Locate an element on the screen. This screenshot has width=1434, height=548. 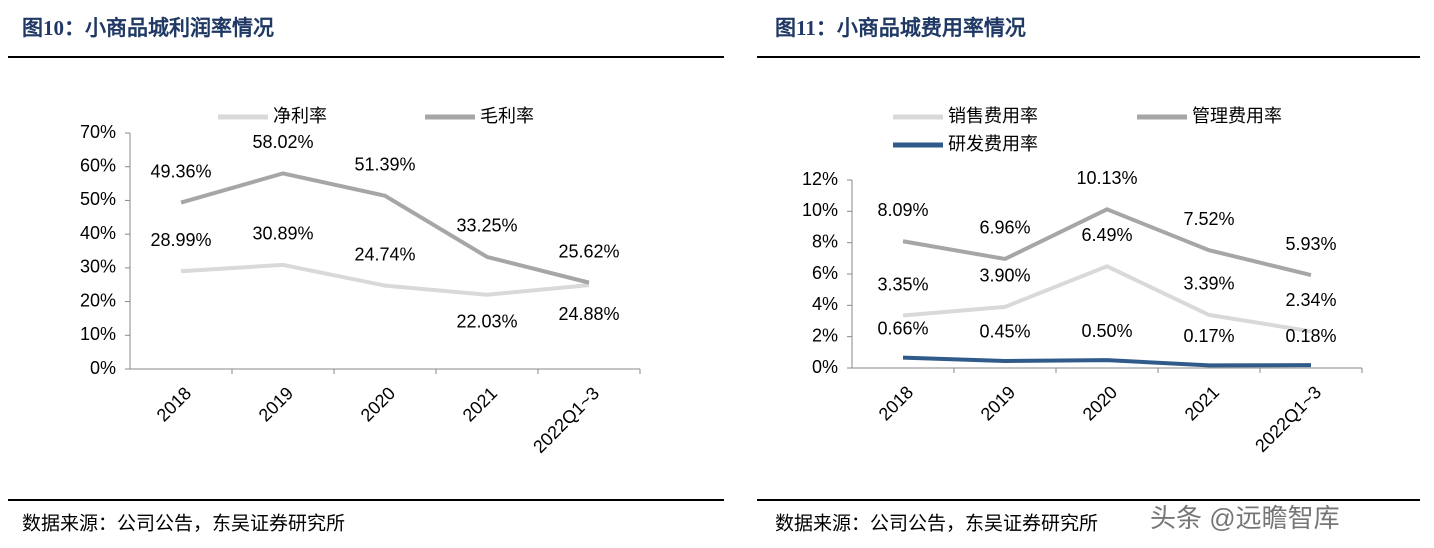
y-tick-label: 6% is located at coordinates (825, 273).